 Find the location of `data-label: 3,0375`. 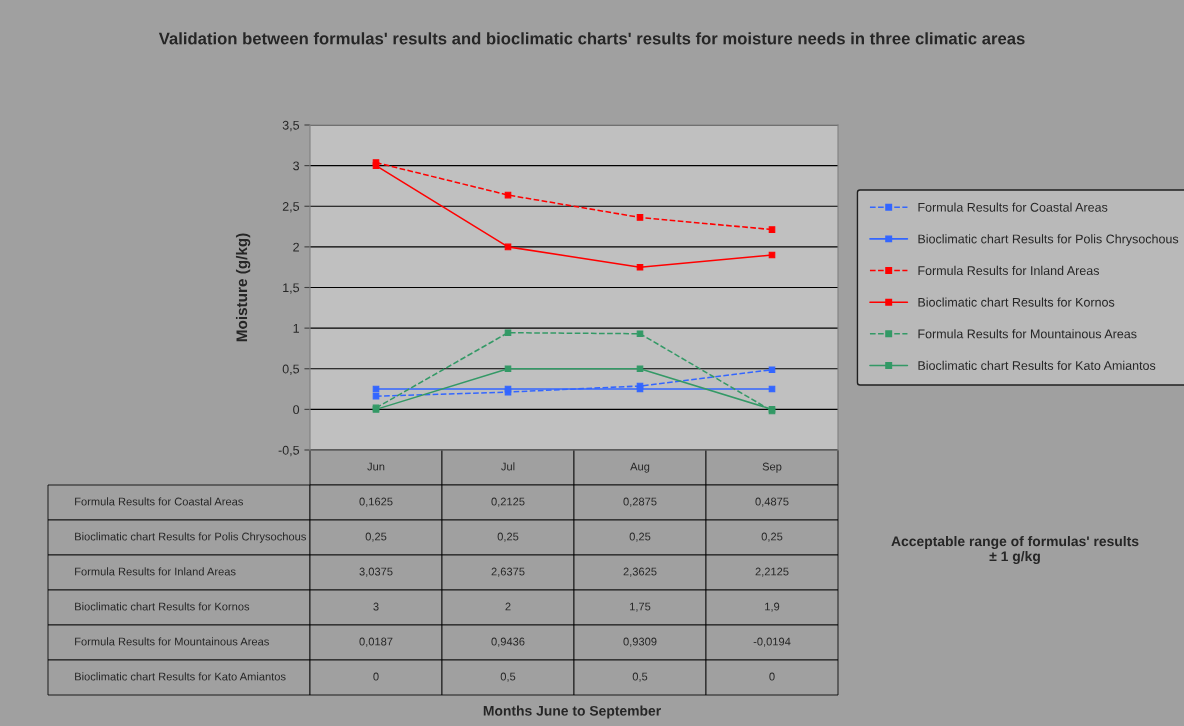

data-label: 3,0375 is located at coordinates (376, 572).